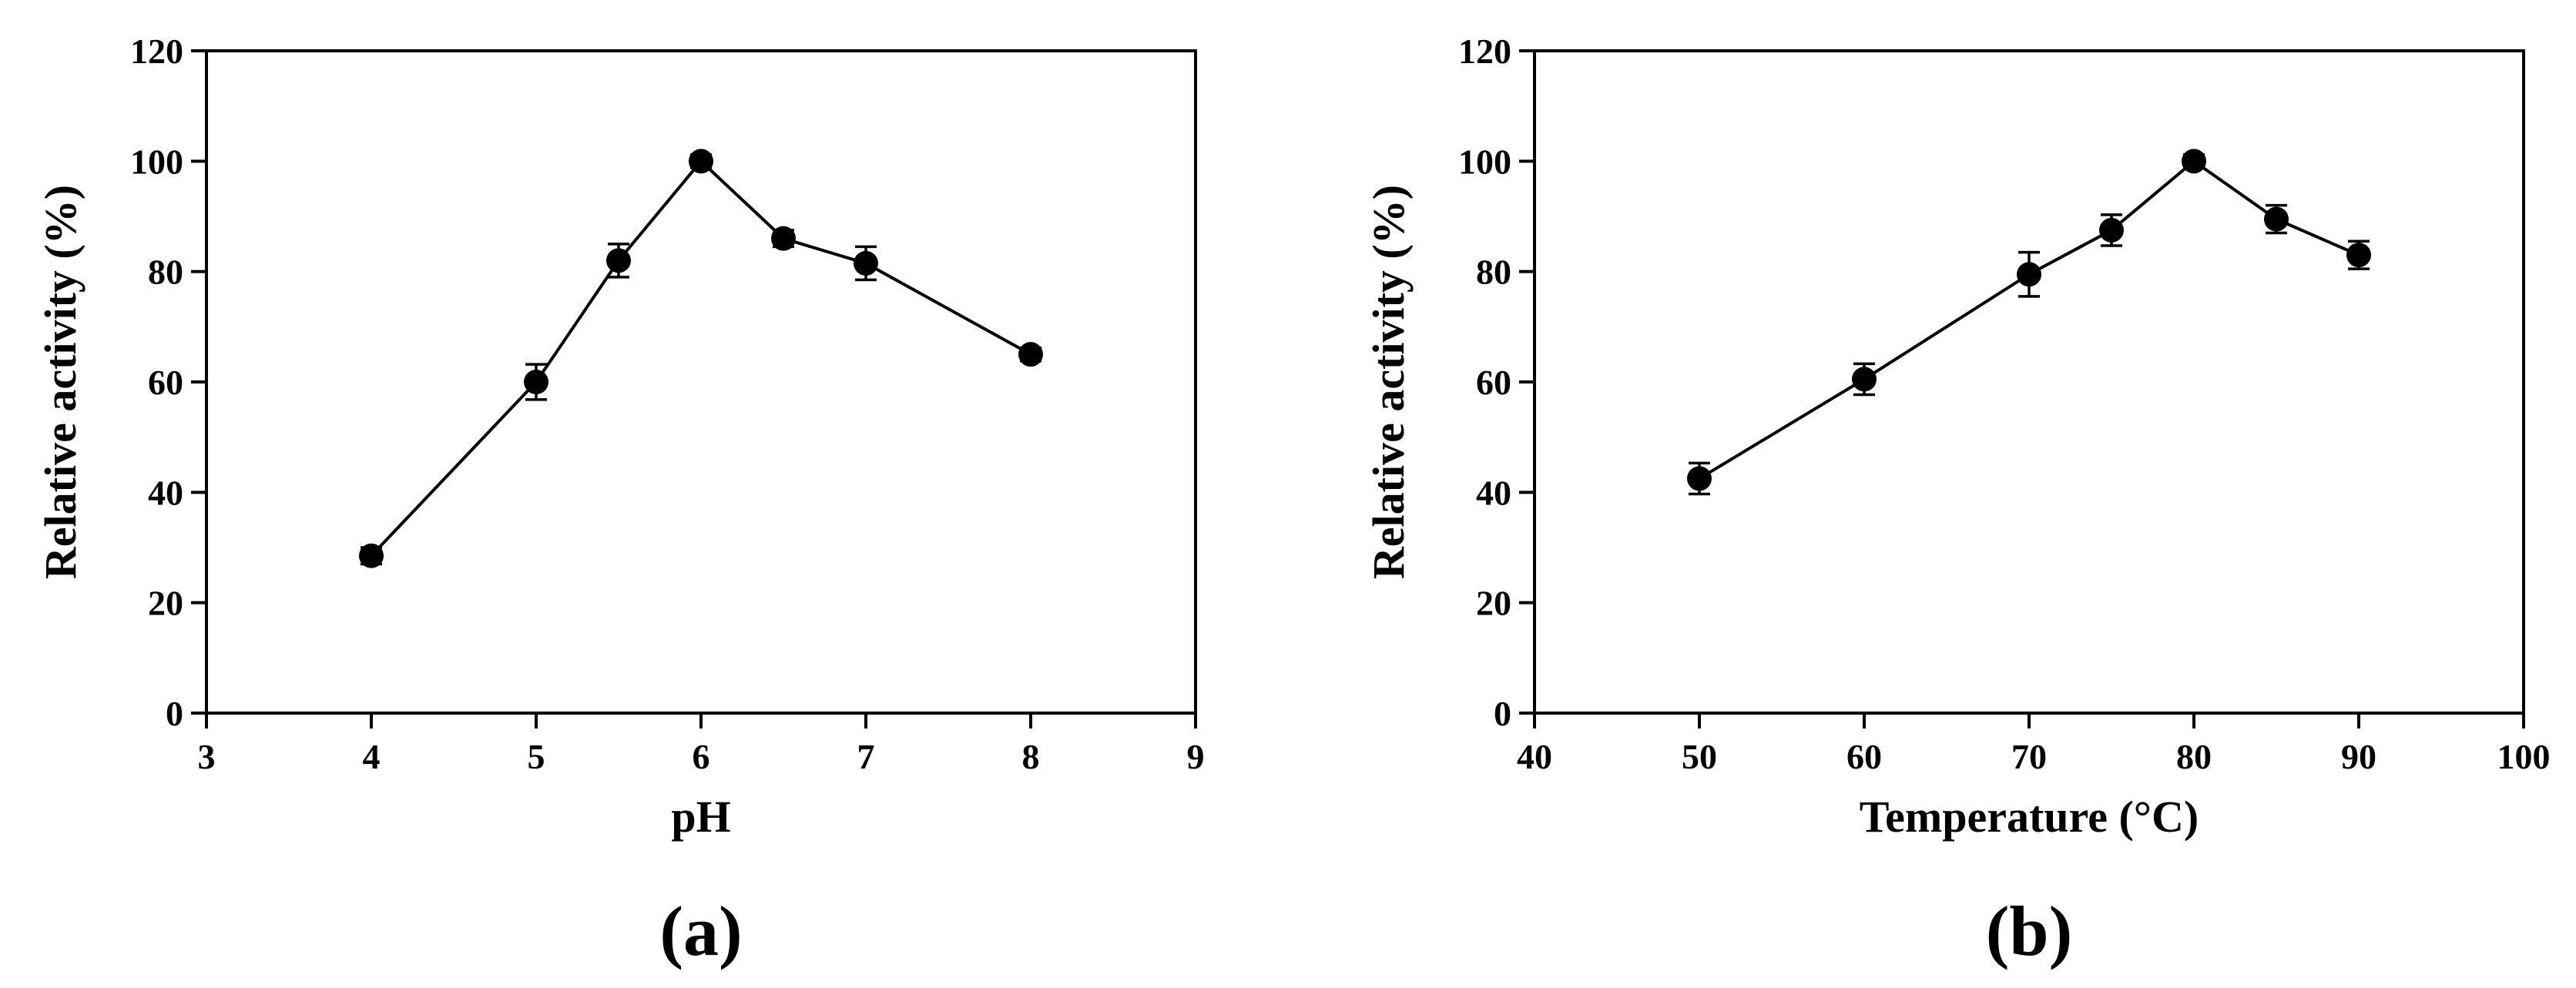 Image resolution: width=2576 pixels, height=988 pixels. What do you see at coordinates (1699, 756) in the screenshot?
I see `x-tick-label: 50` at bounding box center [1699, 756].